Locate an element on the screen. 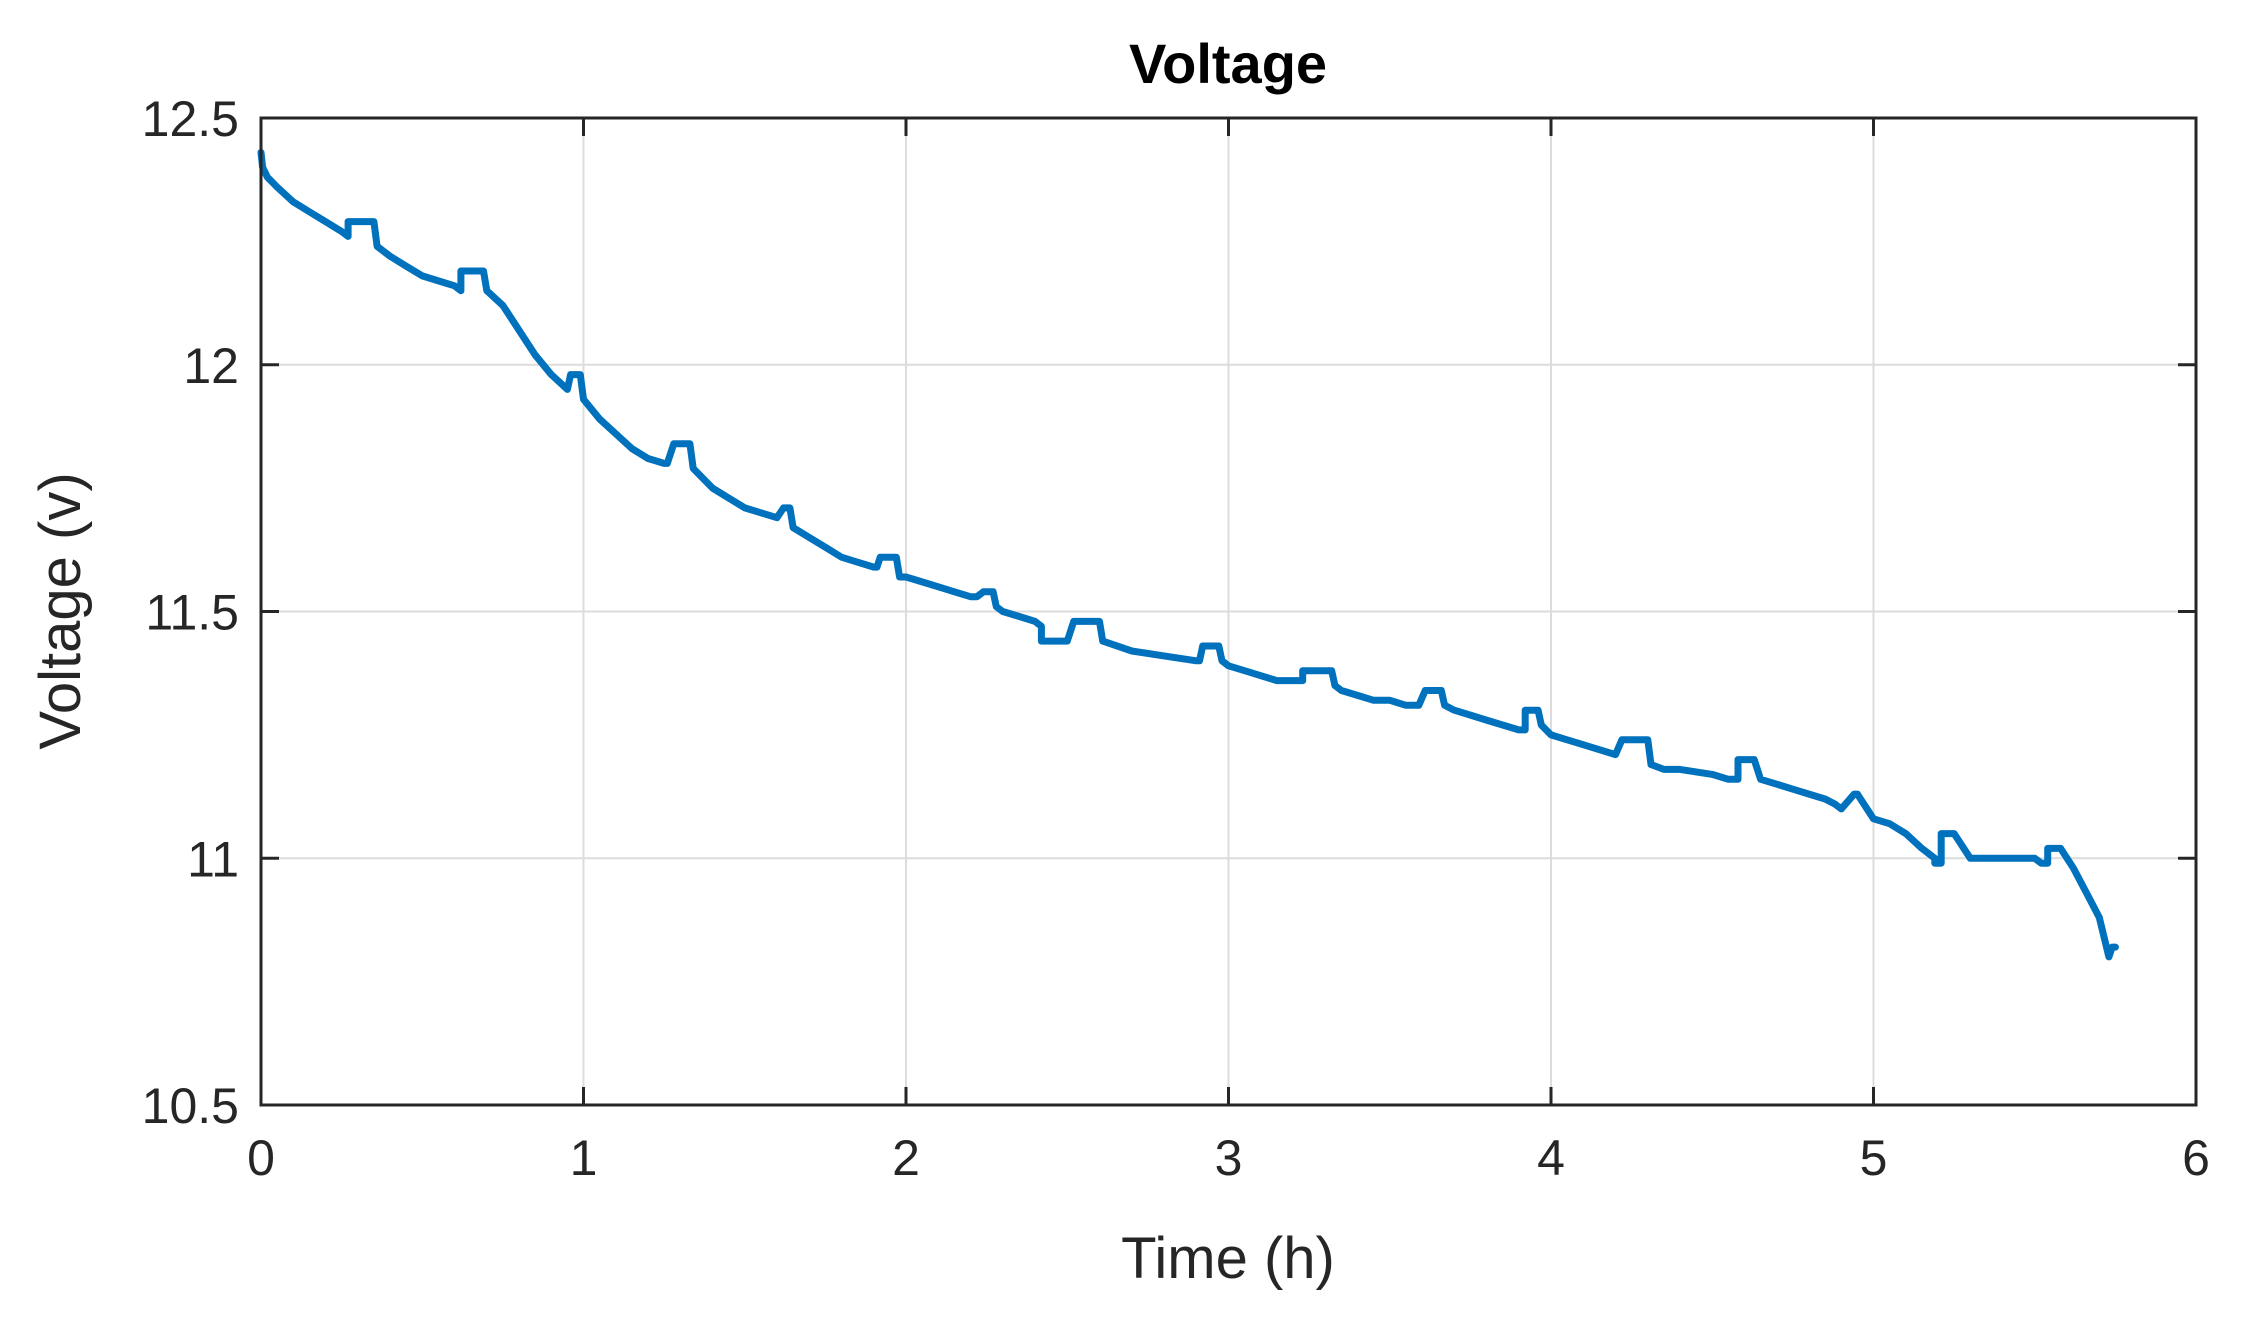  x-tick-label: 5 is located at coordinates (1874, 1158).